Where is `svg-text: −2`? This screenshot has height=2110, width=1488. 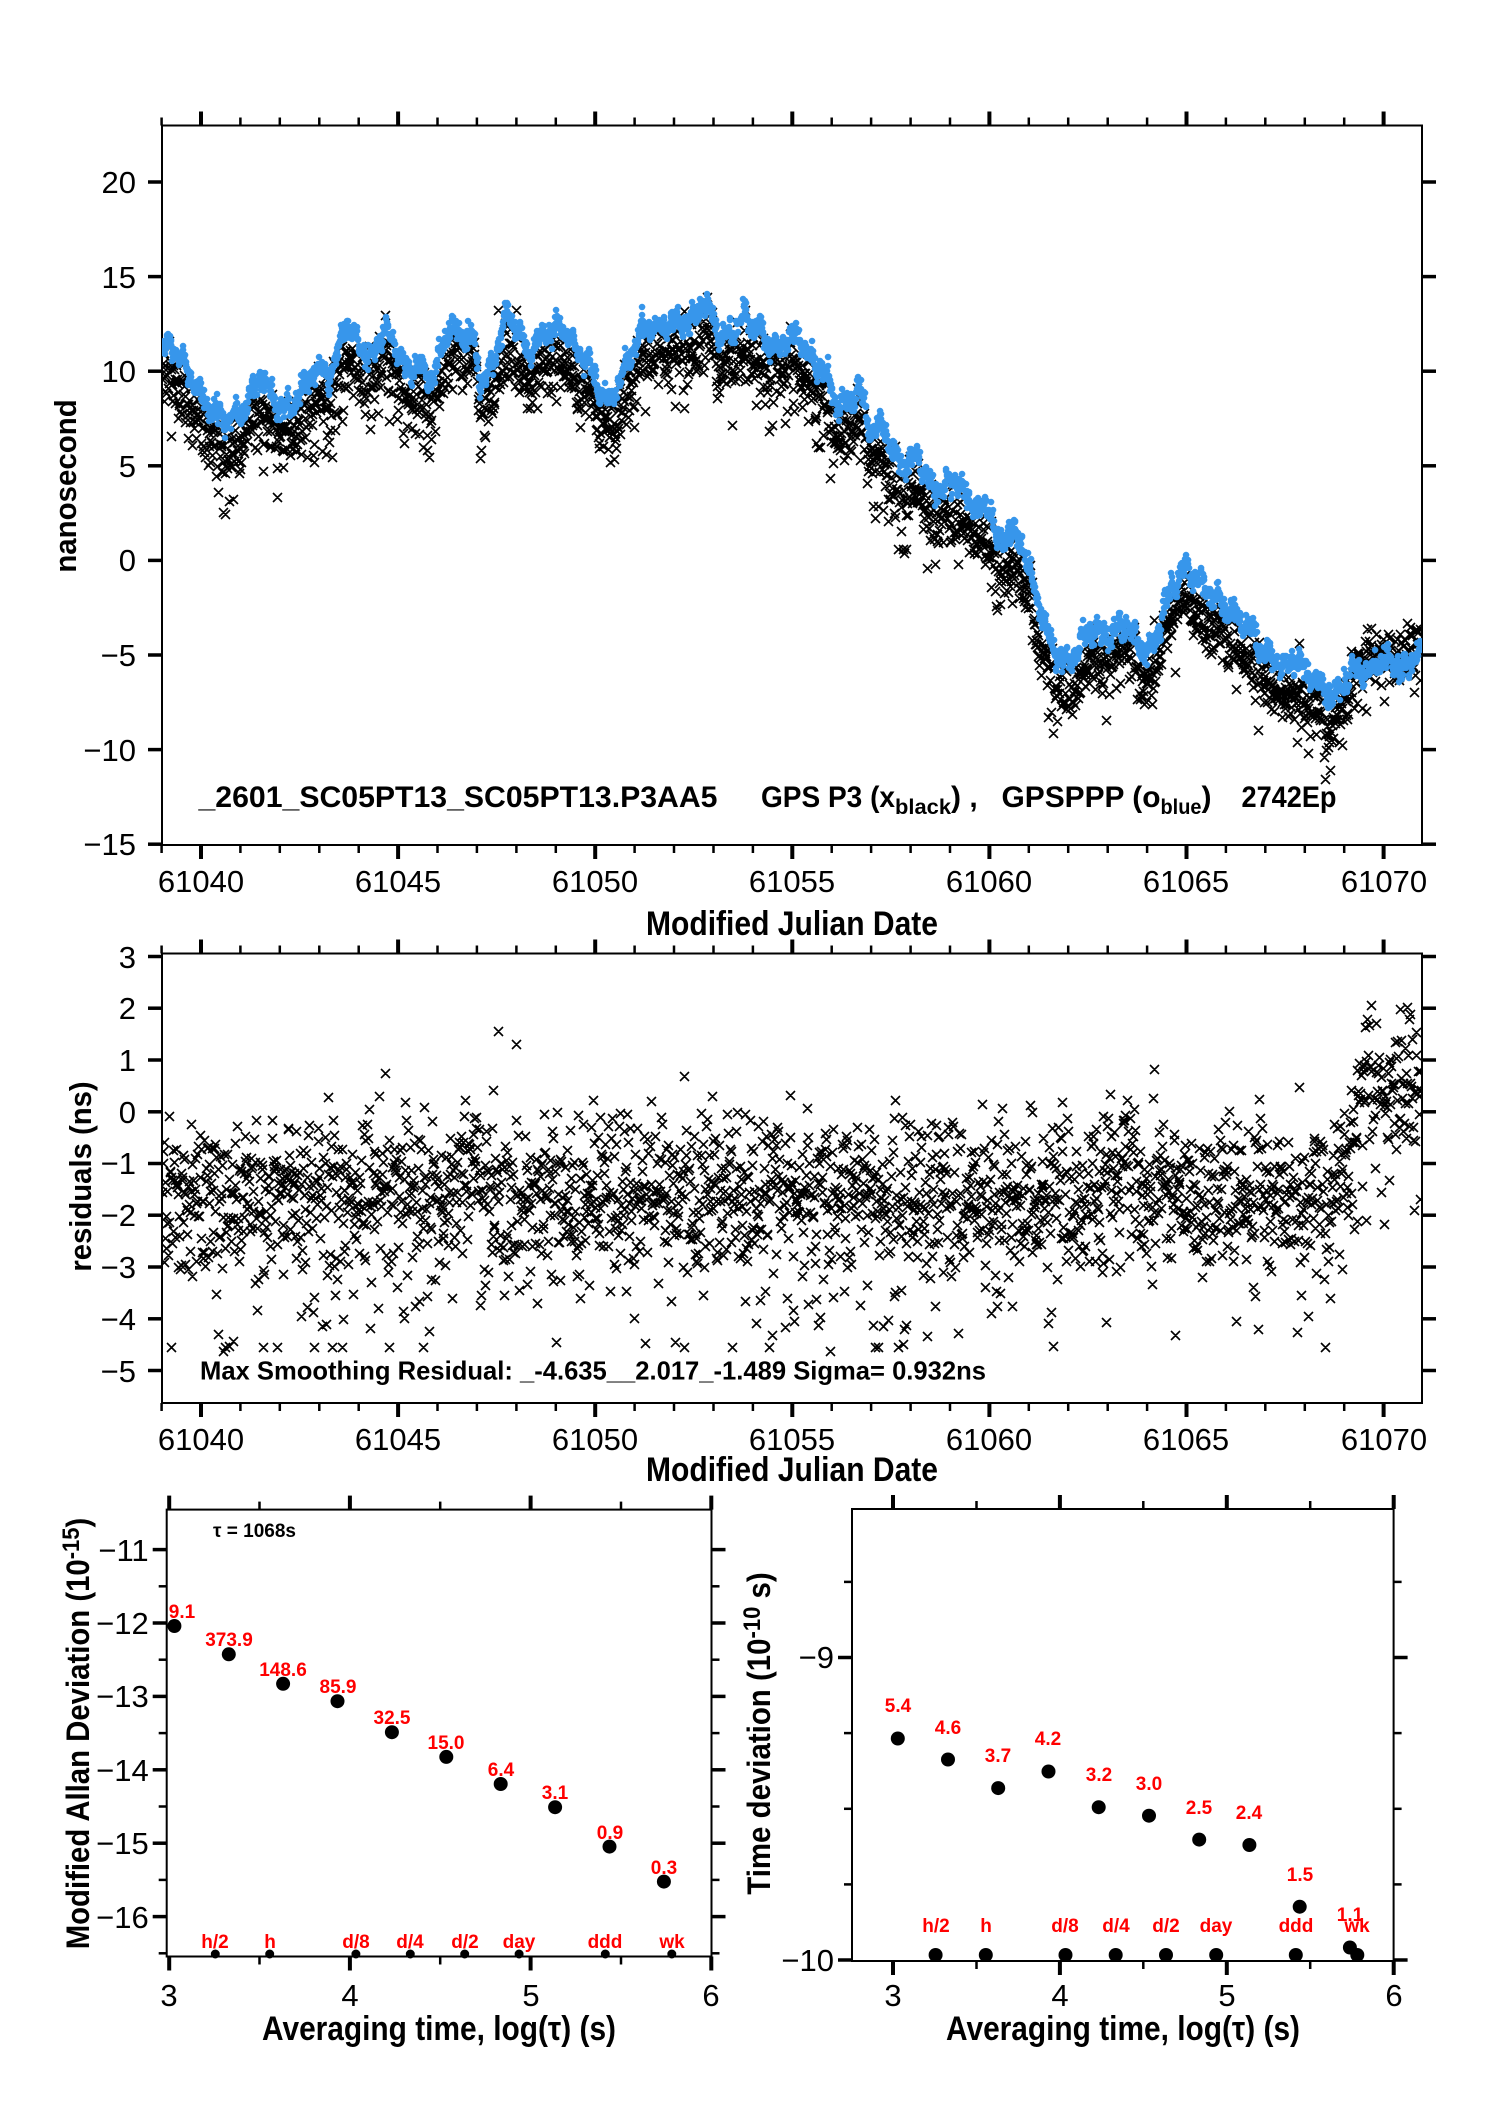 svg-text: −2 is located at coordinates (118, 1215).